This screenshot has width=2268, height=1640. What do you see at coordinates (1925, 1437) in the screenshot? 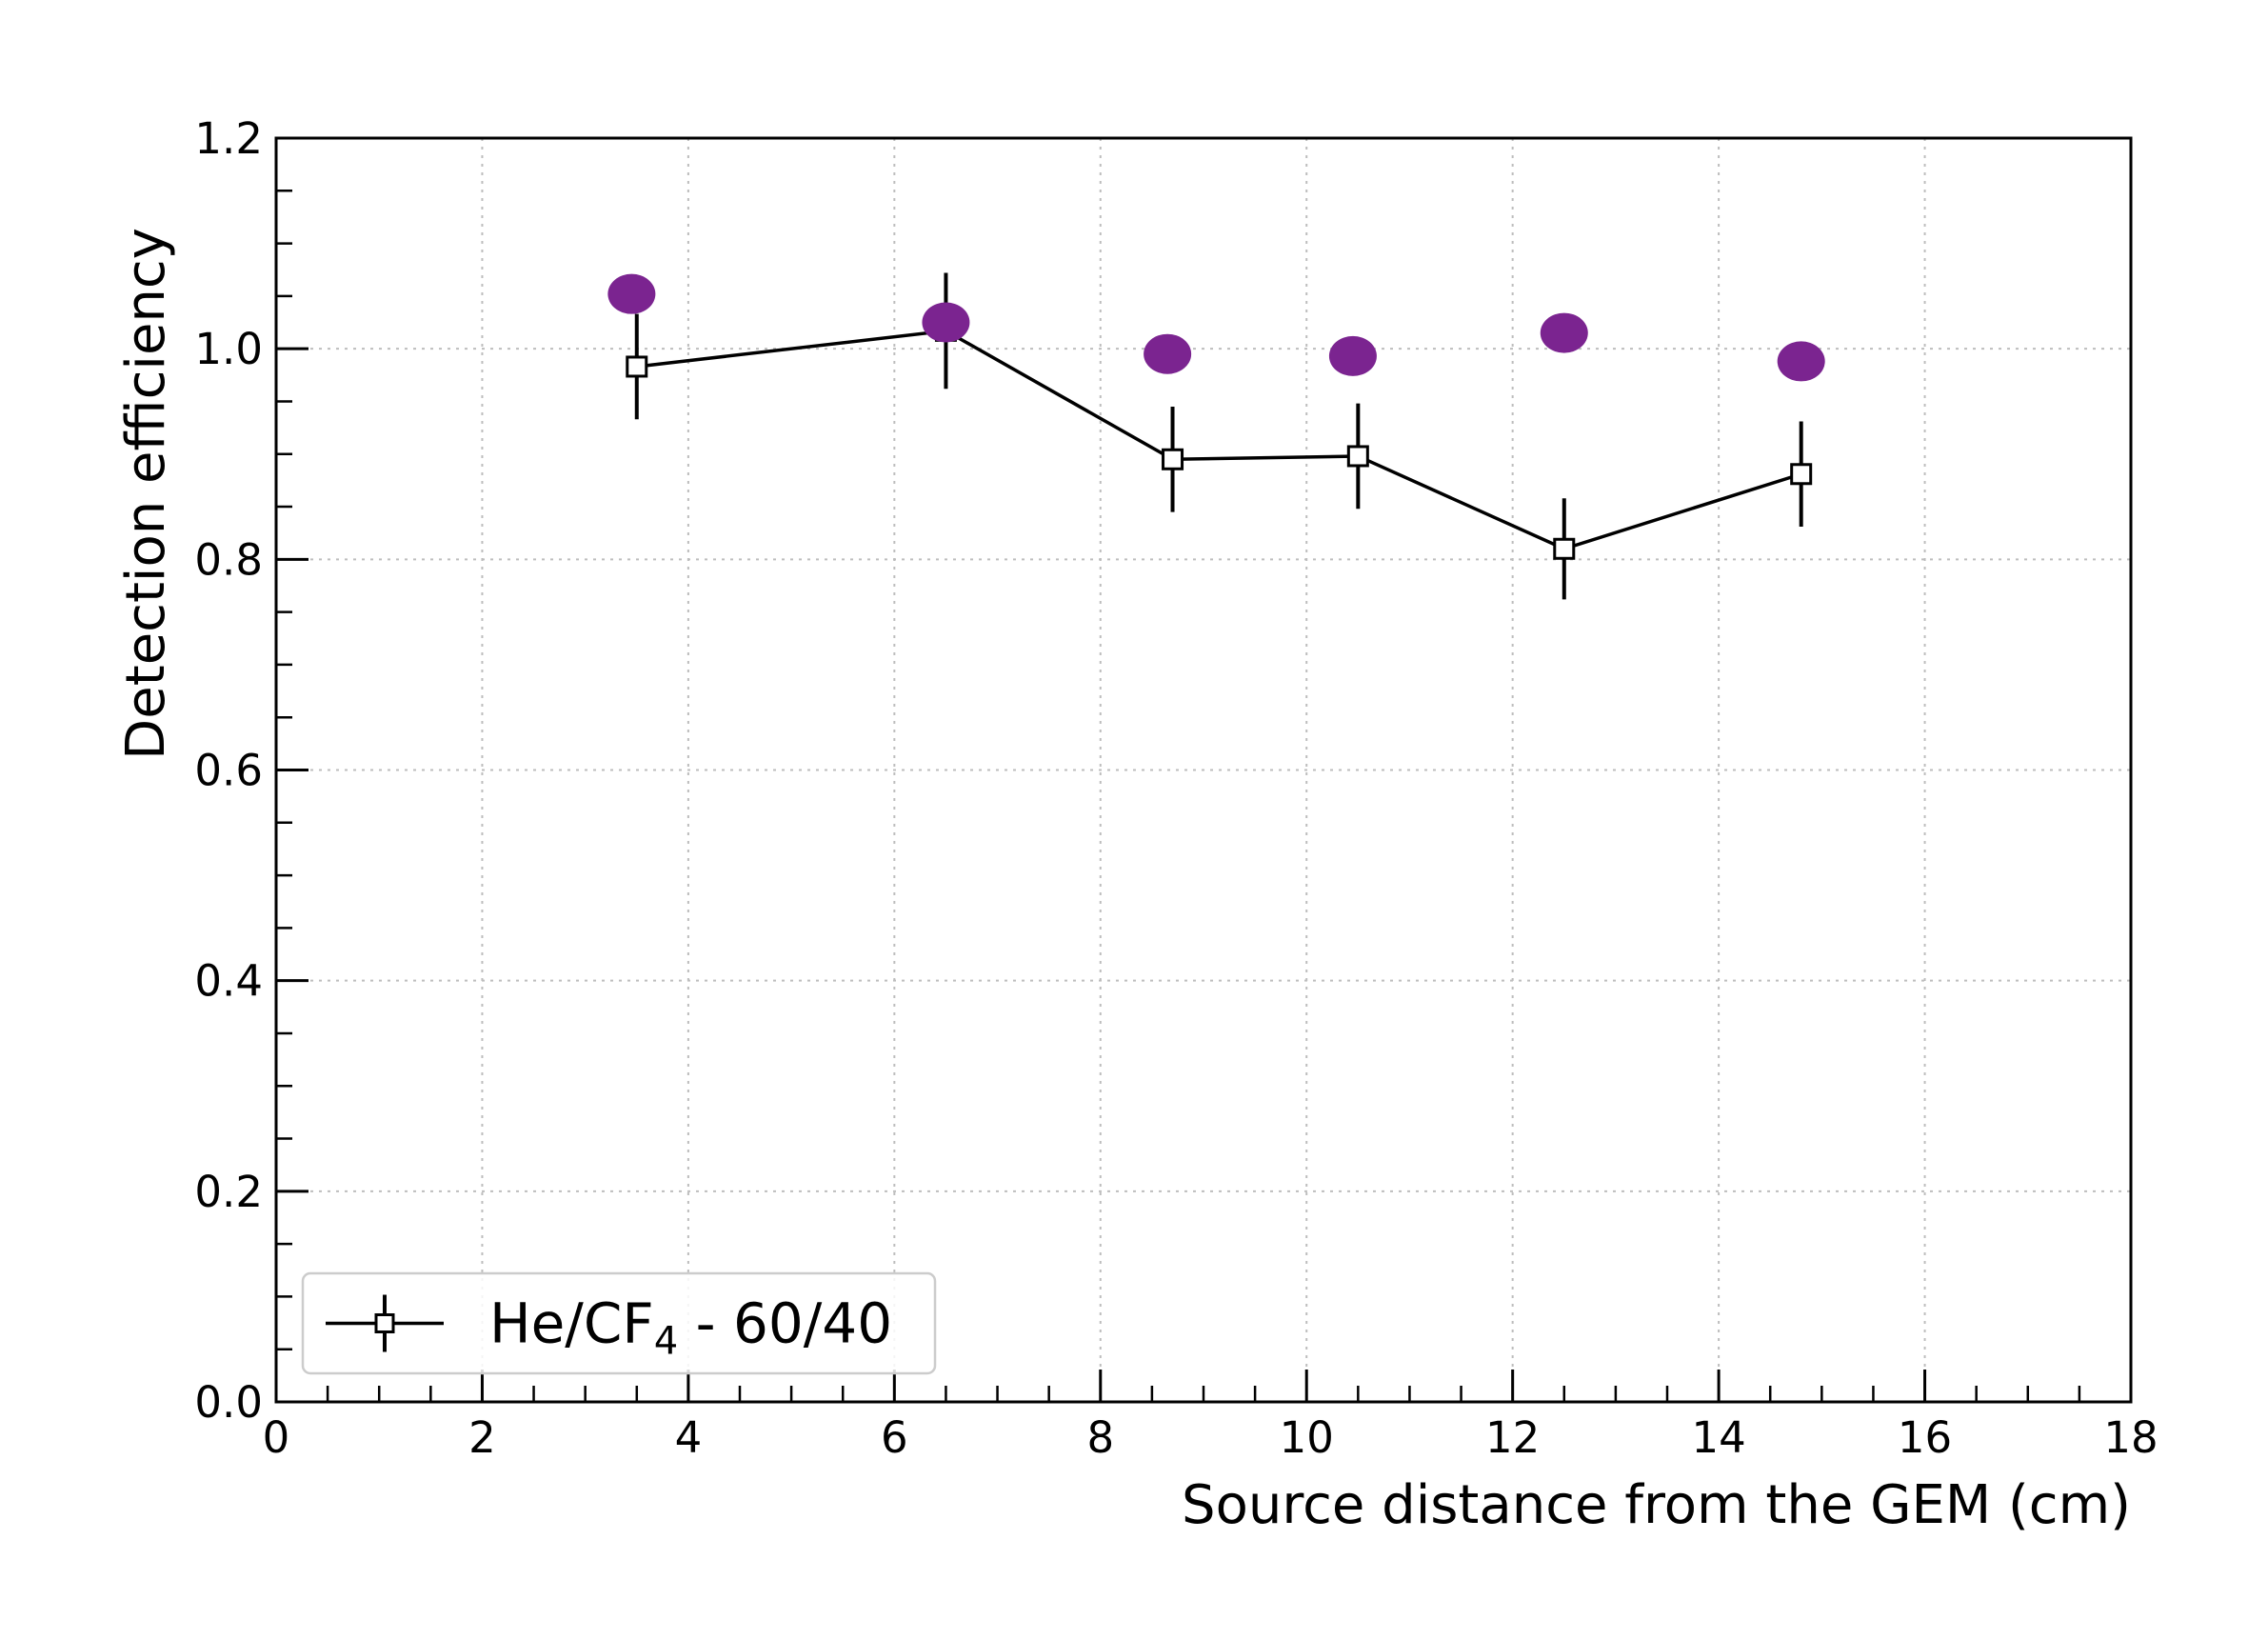
I see `x-tick-label: 16` at bounding box center [1925, 1437].